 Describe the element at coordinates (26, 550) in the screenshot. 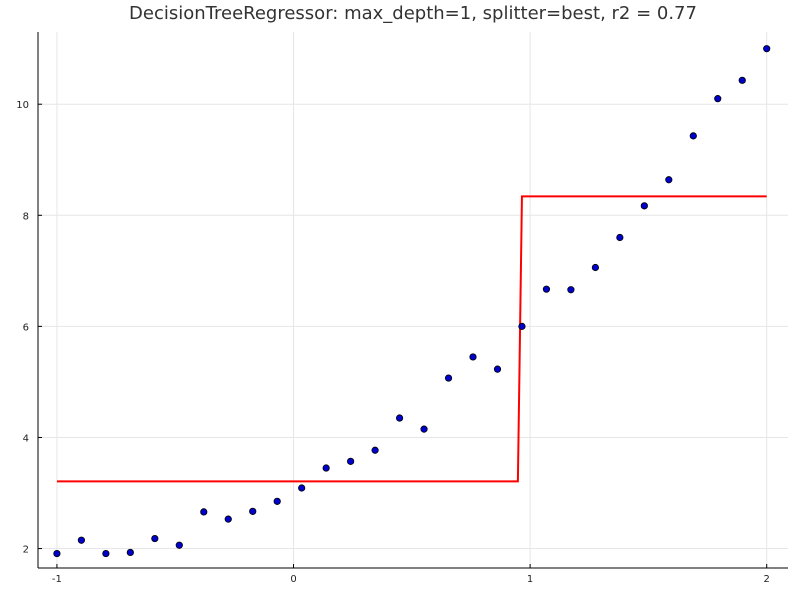

I see `y-tick-label-0: 2` at that location.